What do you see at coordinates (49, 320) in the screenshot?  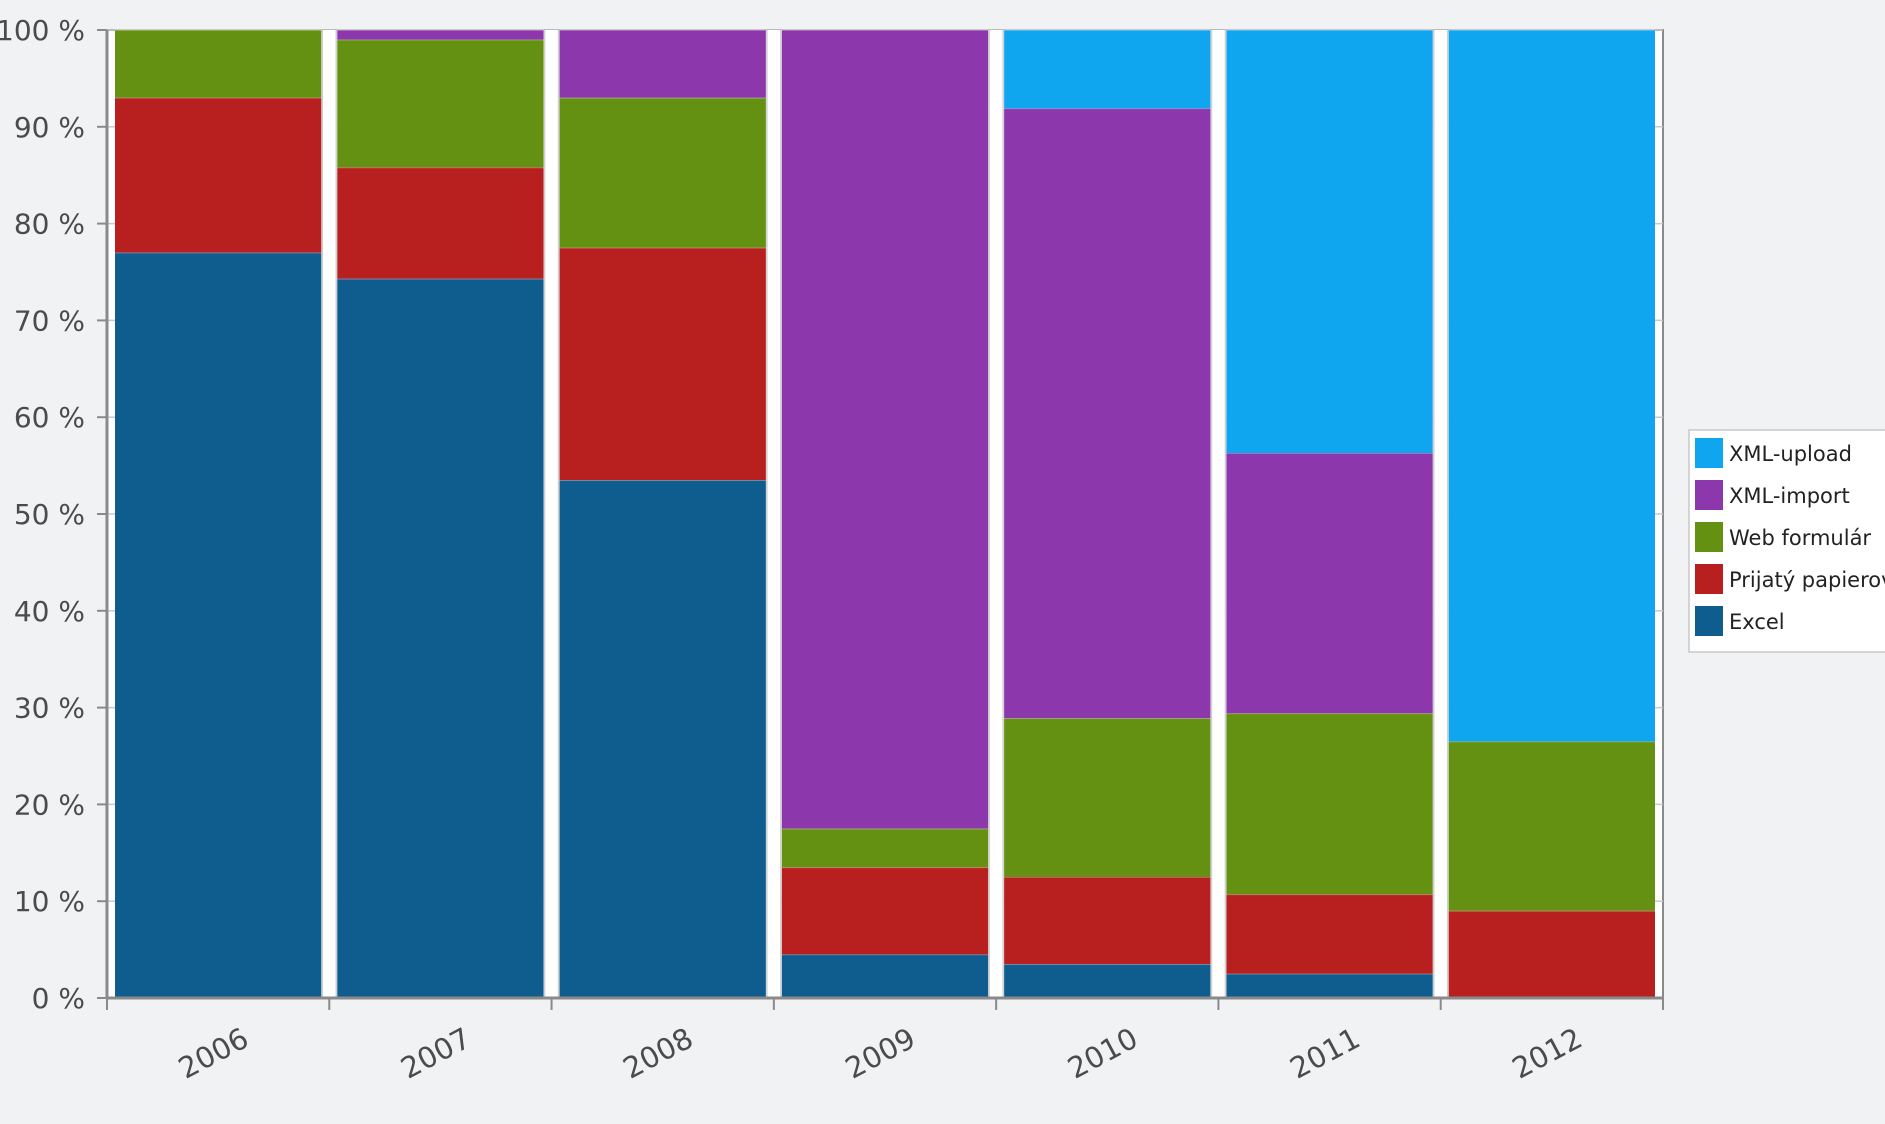 I see `y-tick-label: 70 %` at bounding box center [49, 320].